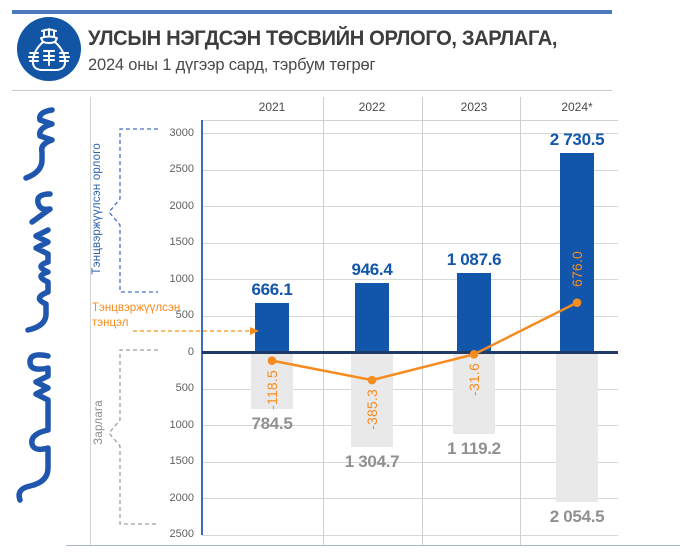 The image size is (680, 552). I want to click on expenditure-bar, so click(577, 427).